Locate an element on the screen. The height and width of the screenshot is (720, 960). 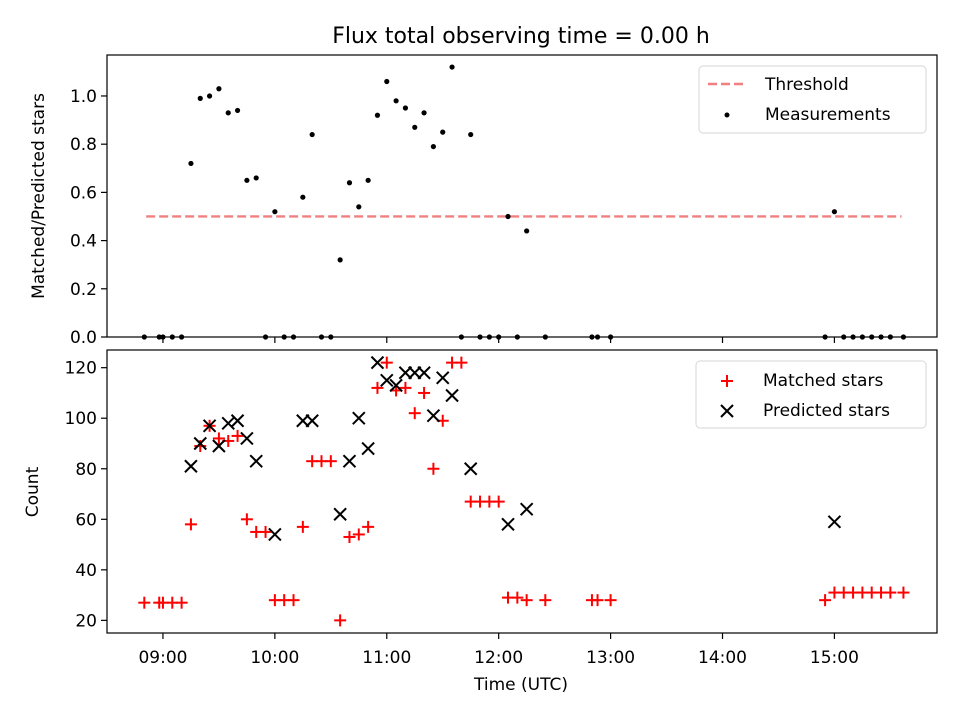
y-tick-label: 100 is located at coordinates (81, 419).